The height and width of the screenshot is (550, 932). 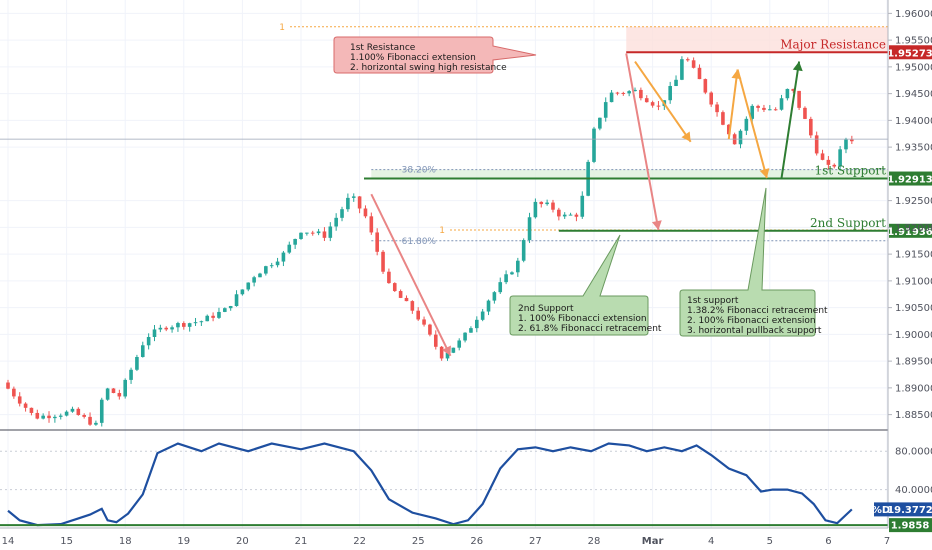 What do you see at coordinates (910, 178) in the screenshot?
I see `key-level-price-tag` at bounding box center [910, 178].